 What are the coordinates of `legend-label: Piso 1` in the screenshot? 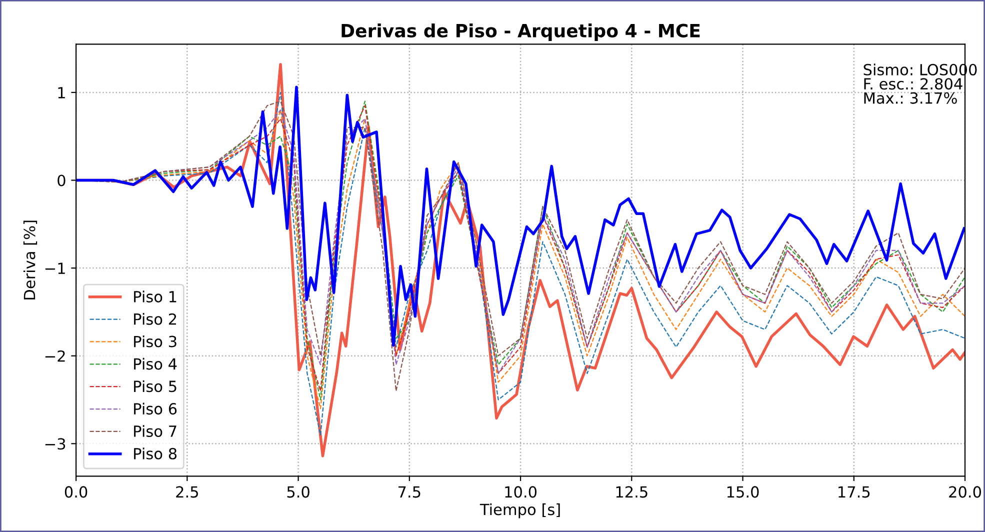 It's located at (155, 296).